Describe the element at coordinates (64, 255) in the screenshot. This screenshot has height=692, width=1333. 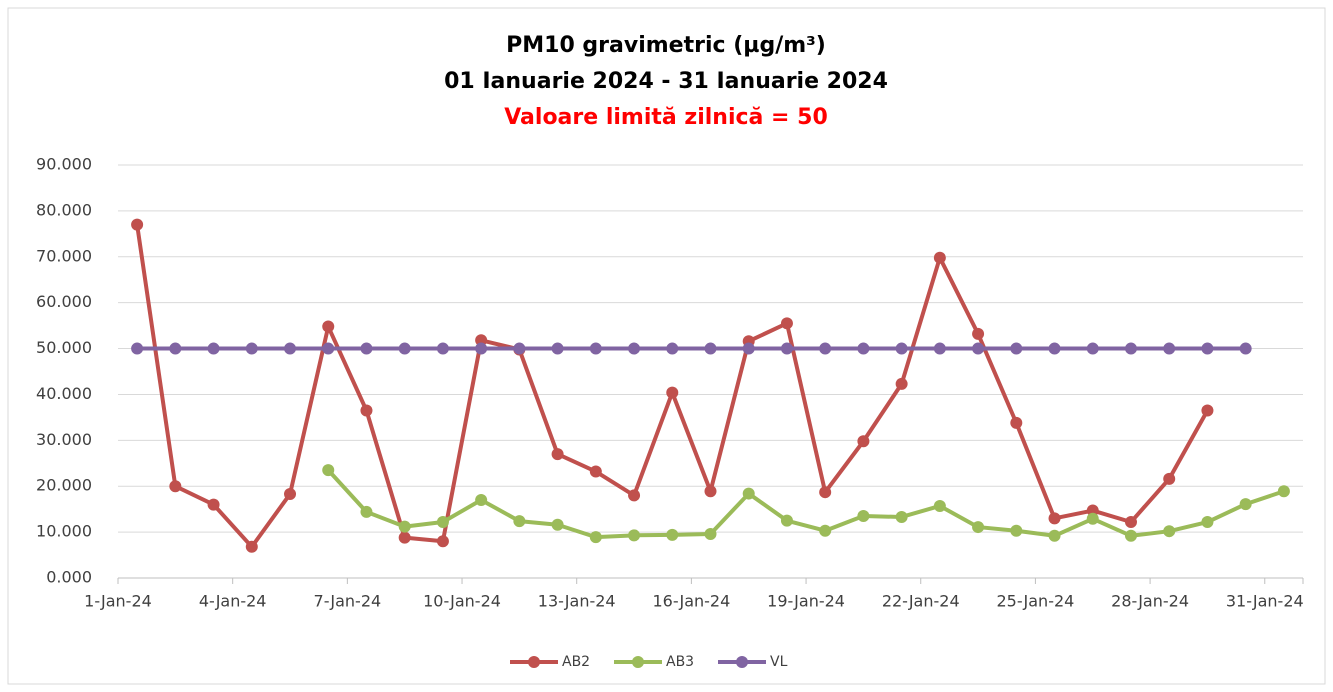
I see `y-tick-label: 70.000` at that location.